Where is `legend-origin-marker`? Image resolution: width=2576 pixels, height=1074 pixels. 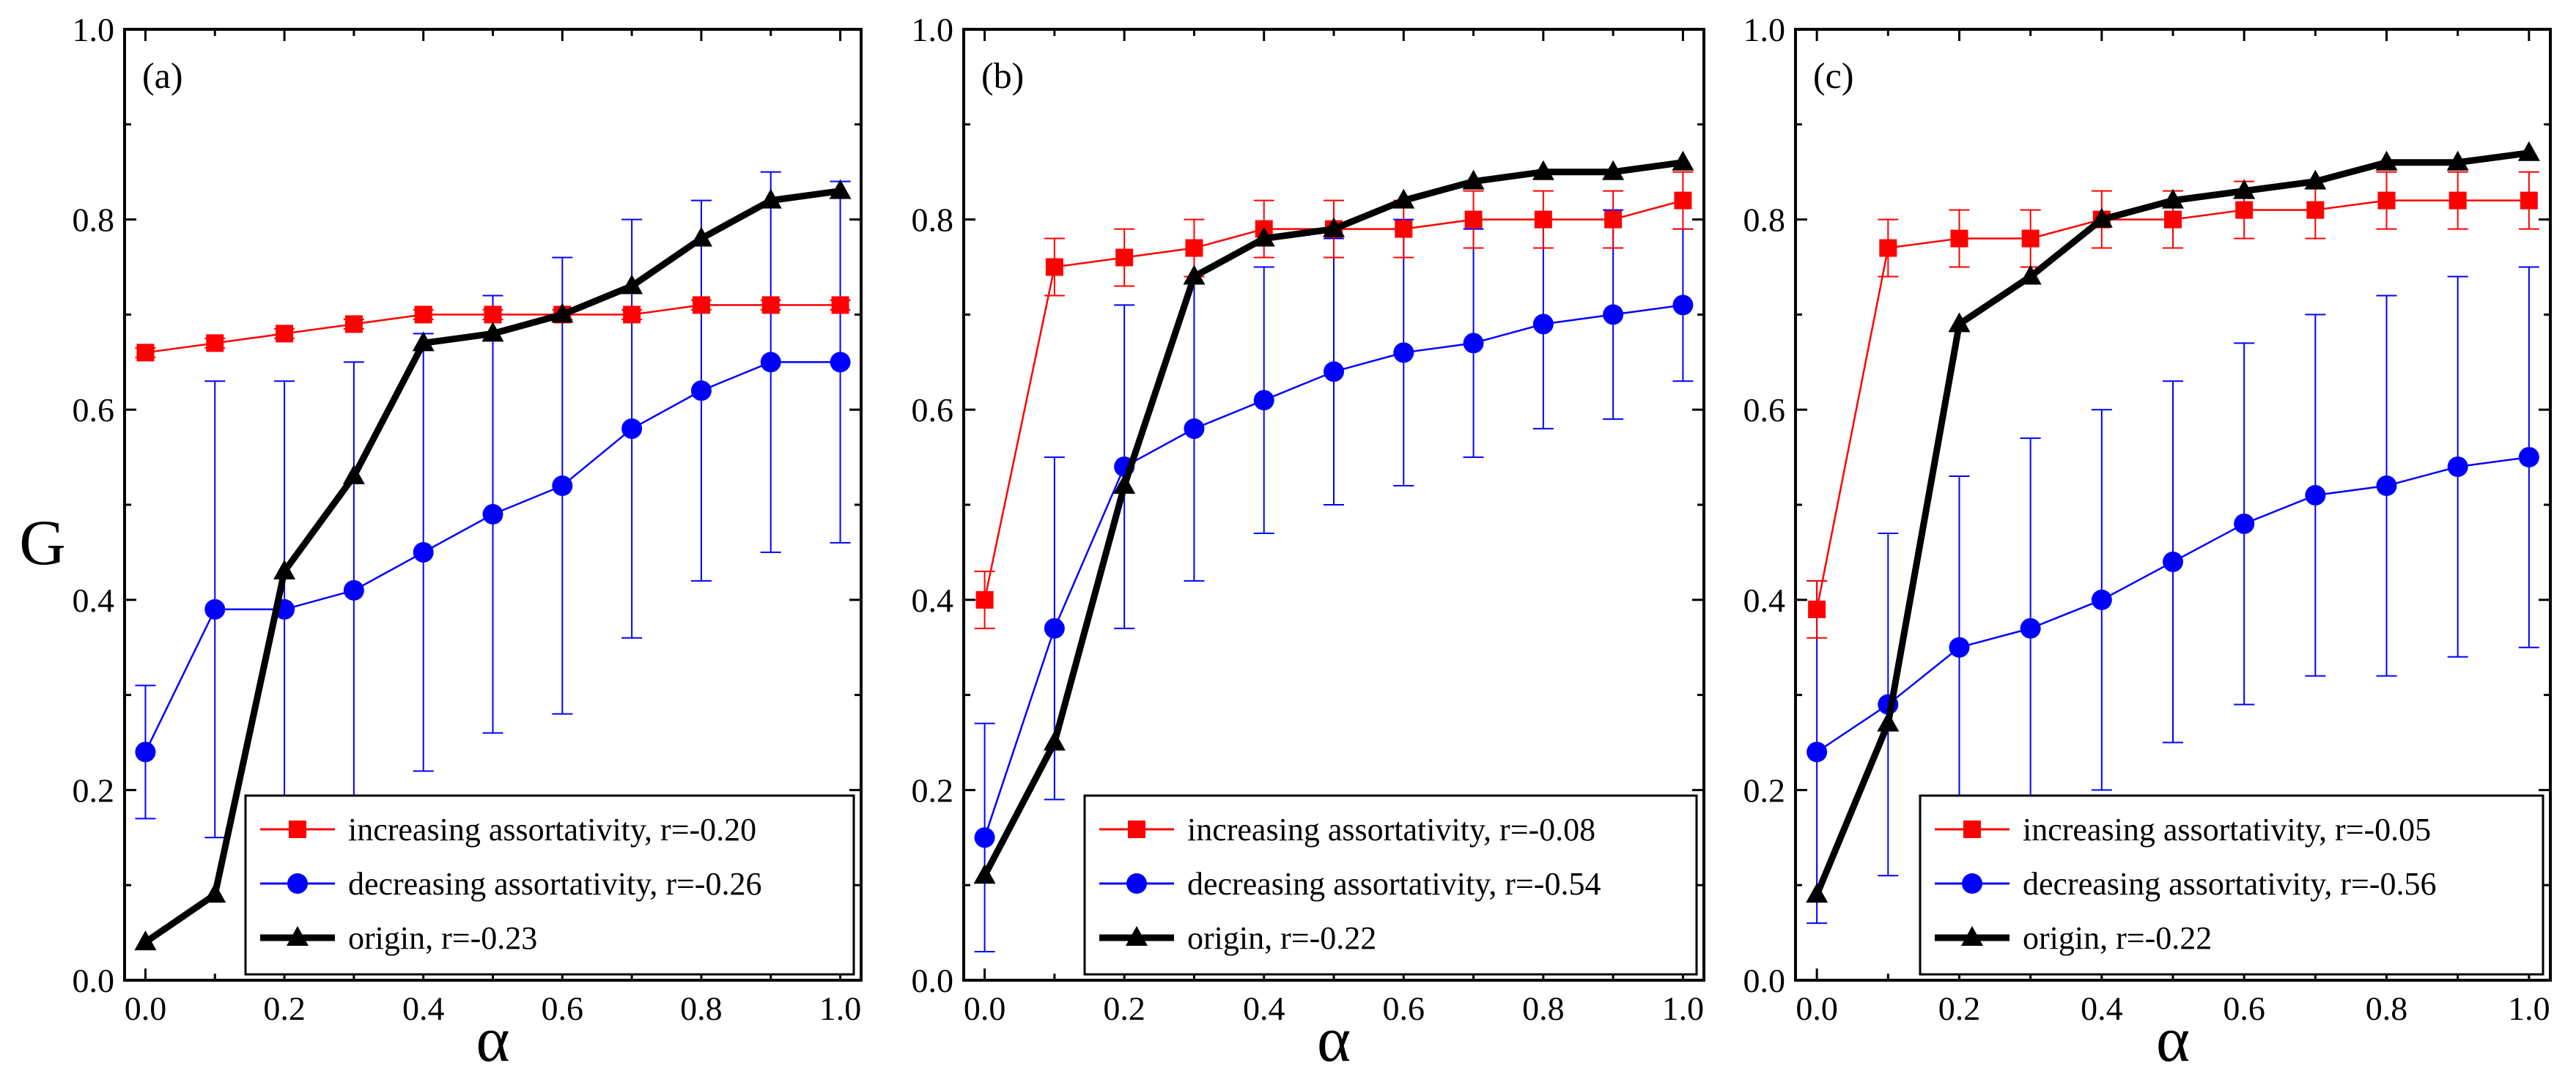 legend-origin-marker is located at coordinates (298, 936).